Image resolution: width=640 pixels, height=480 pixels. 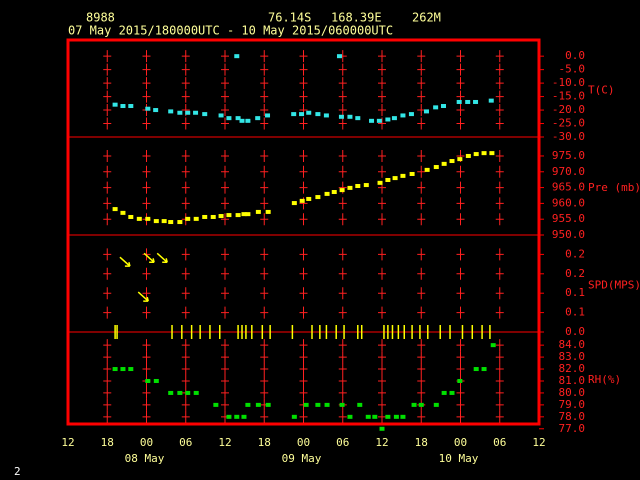 What do you see at coordinates (572, 380) in the screenshot?
I see `y-tick-label: 81.0` at bounding box center [572, 380].